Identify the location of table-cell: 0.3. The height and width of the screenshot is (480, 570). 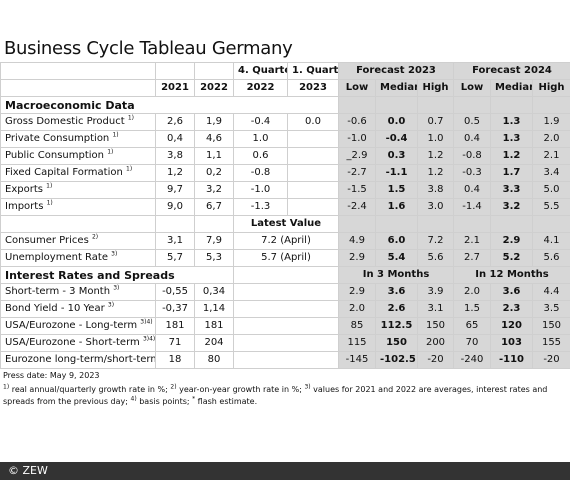
(396, 156).